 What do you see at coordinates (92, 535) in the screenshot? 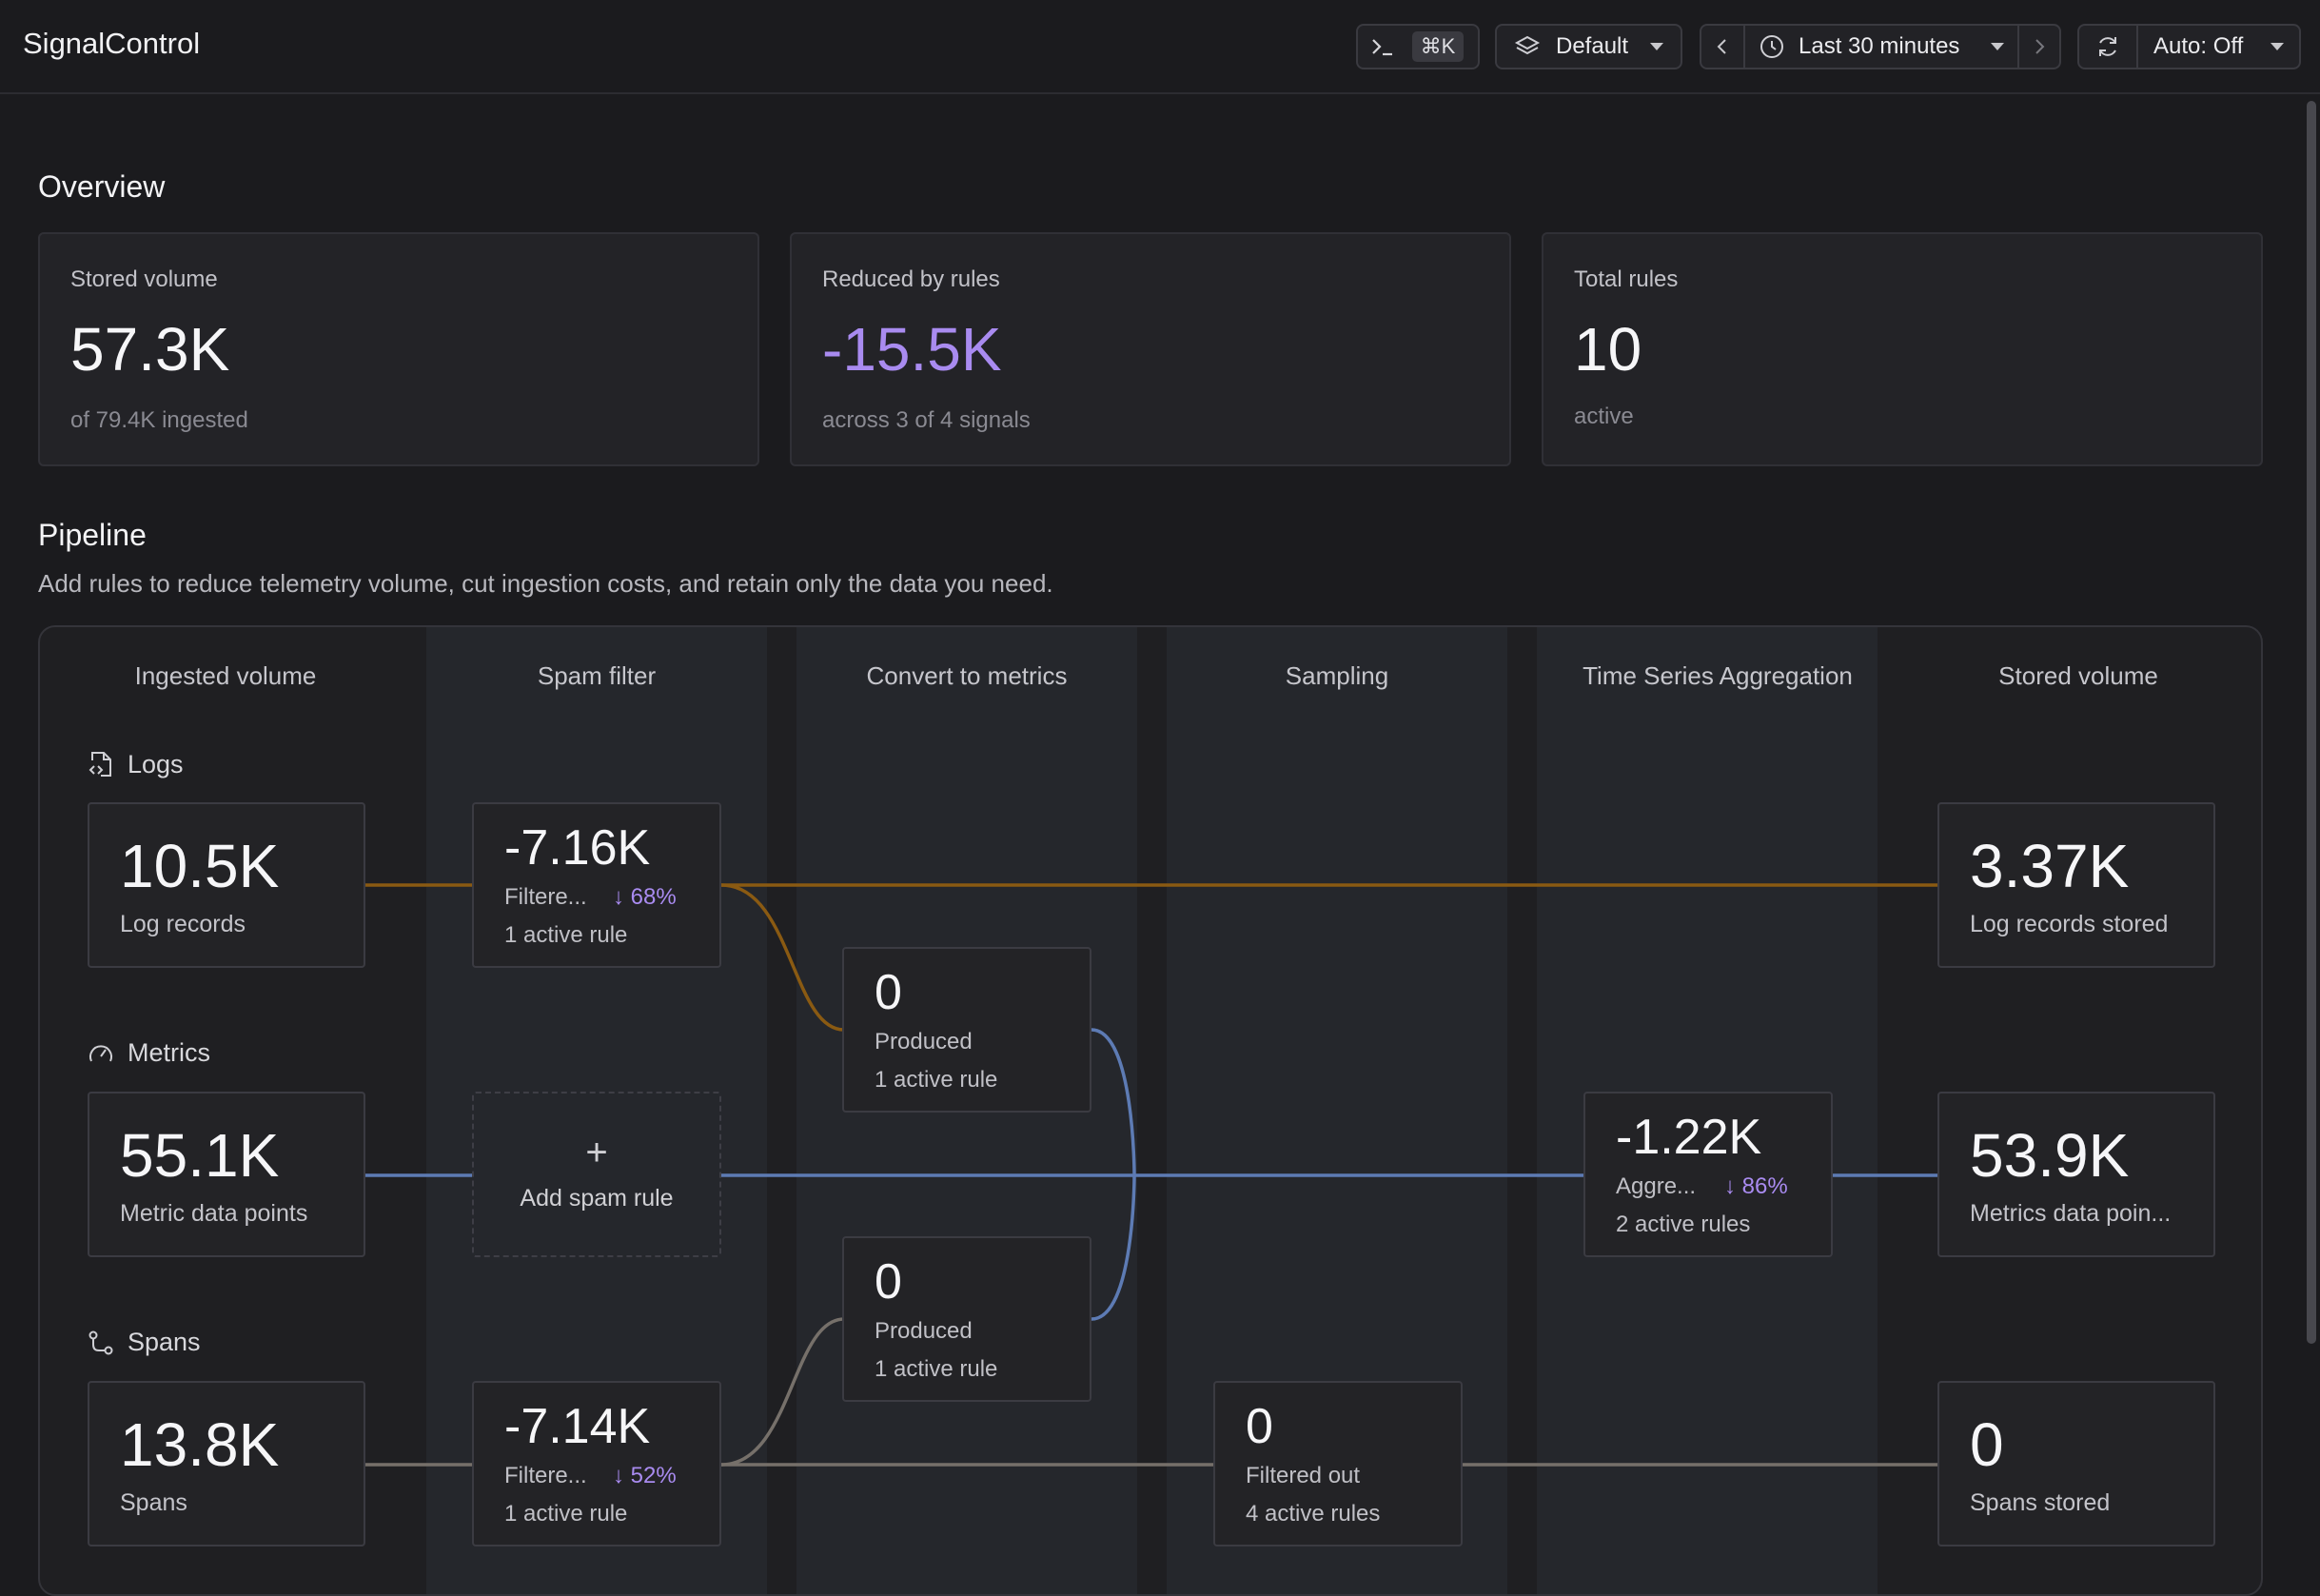
I see `pipeline-title: Pipeline` at bounding box center [92, 535].